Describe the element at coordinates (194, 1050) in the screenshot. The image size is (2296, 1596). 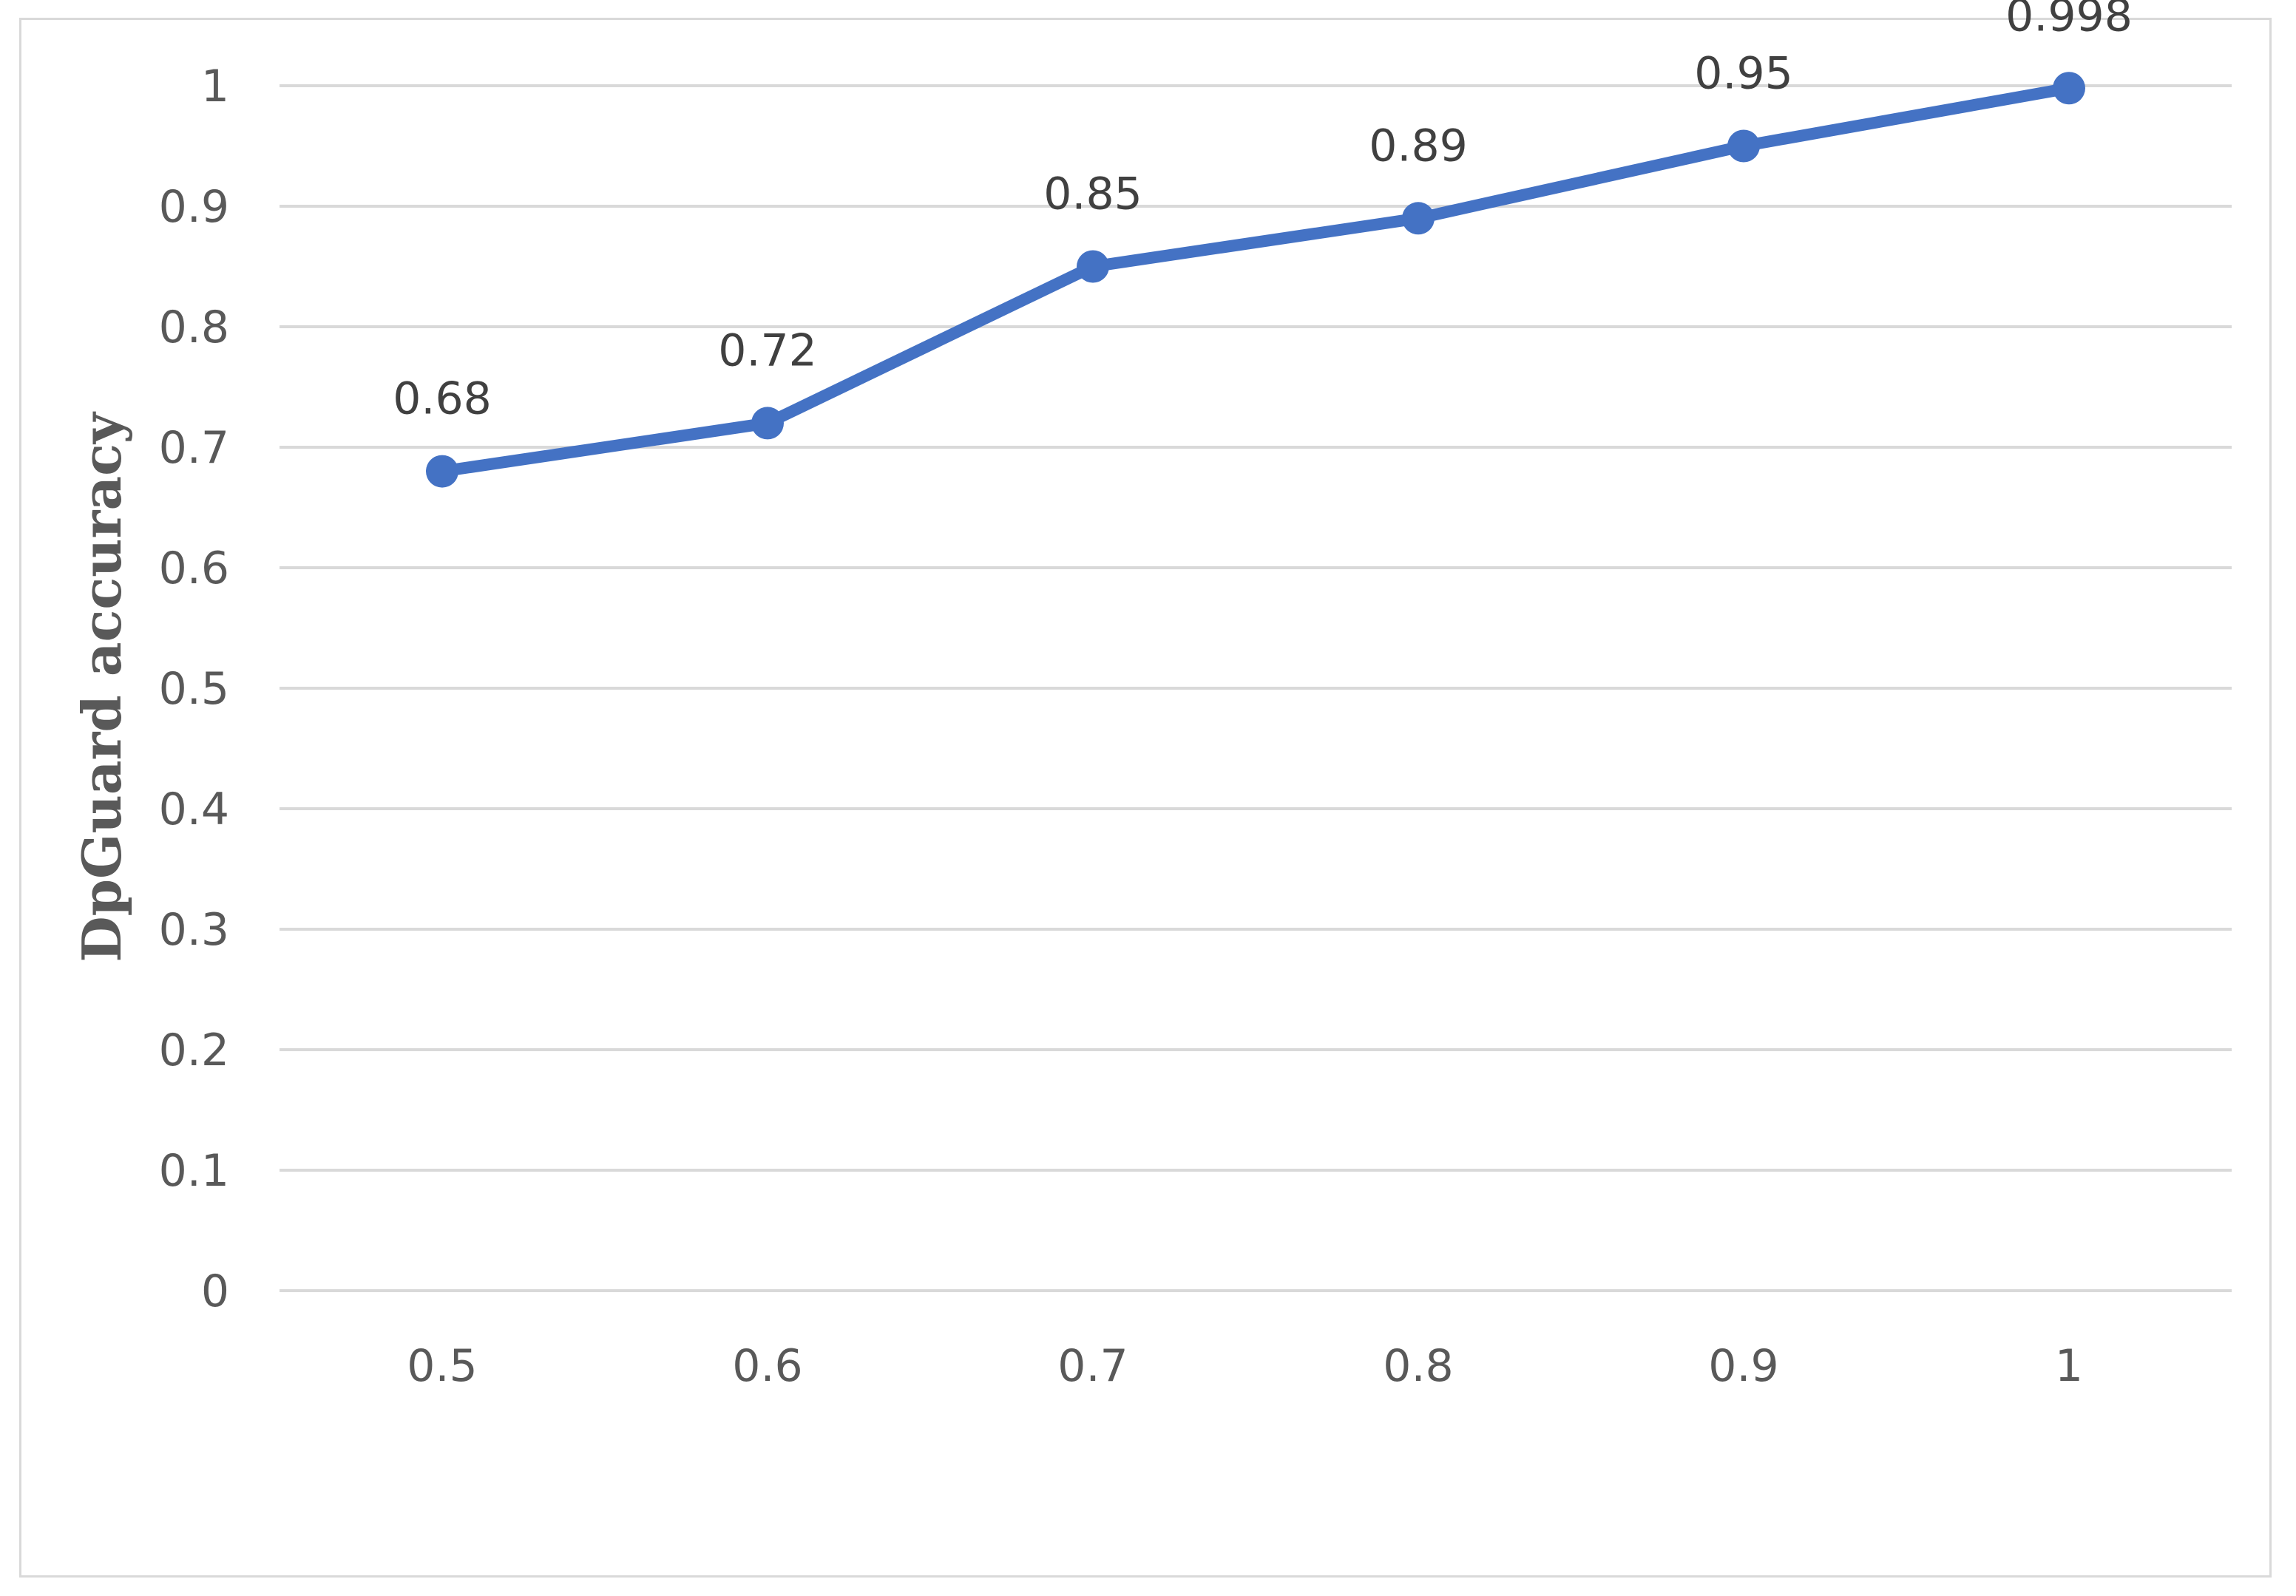
I see `y-tick-label: 0.2` at that location.